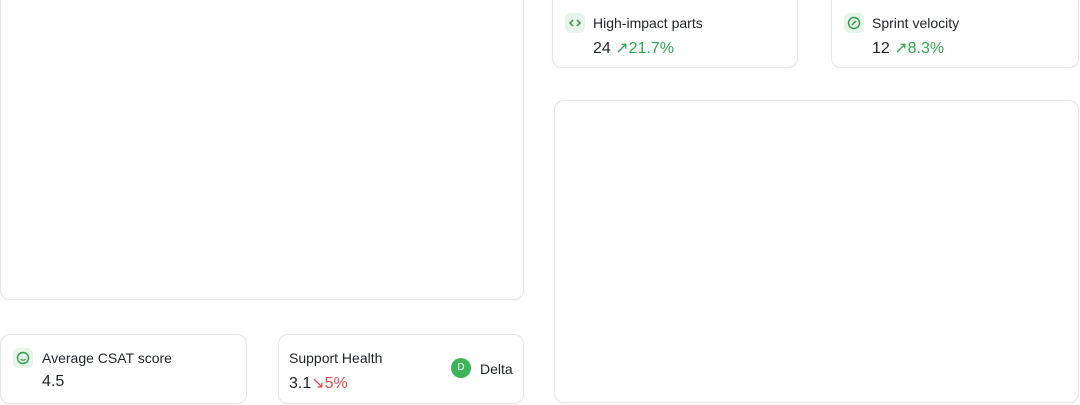 This screenshot has width=1080, height=405. What do you see at coordinates (107, 358) in the screenshot?
I see `kpi-label: Average CSAT score` at bounding box center [107, 358].